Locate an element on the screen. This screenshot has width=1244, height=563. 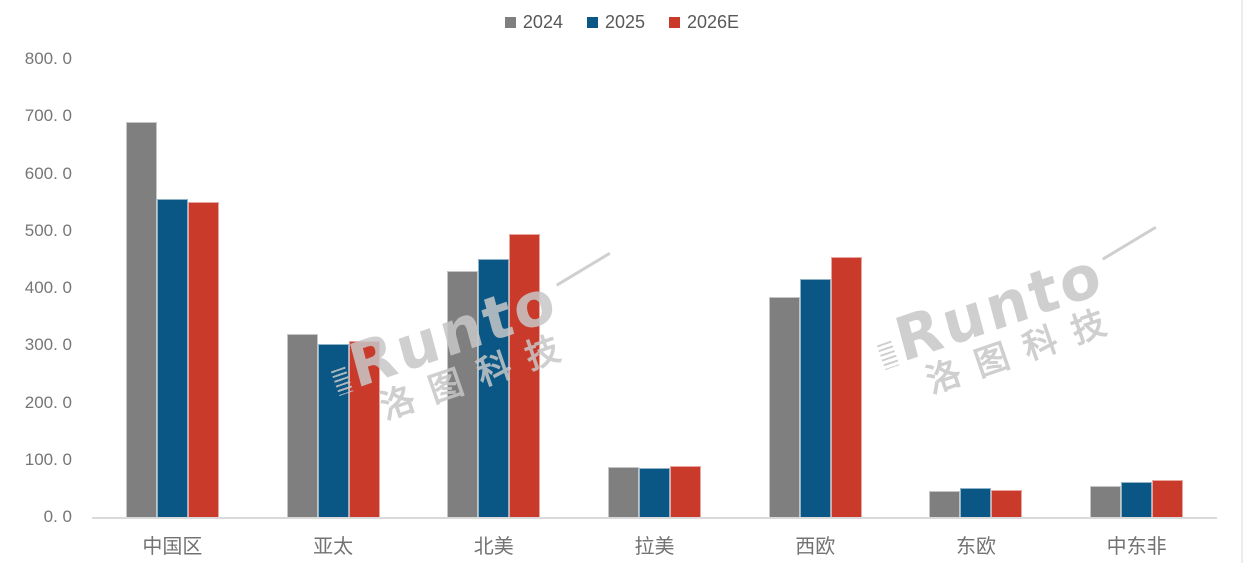
legend-label: 2025 is located at coordinates (625, 22).